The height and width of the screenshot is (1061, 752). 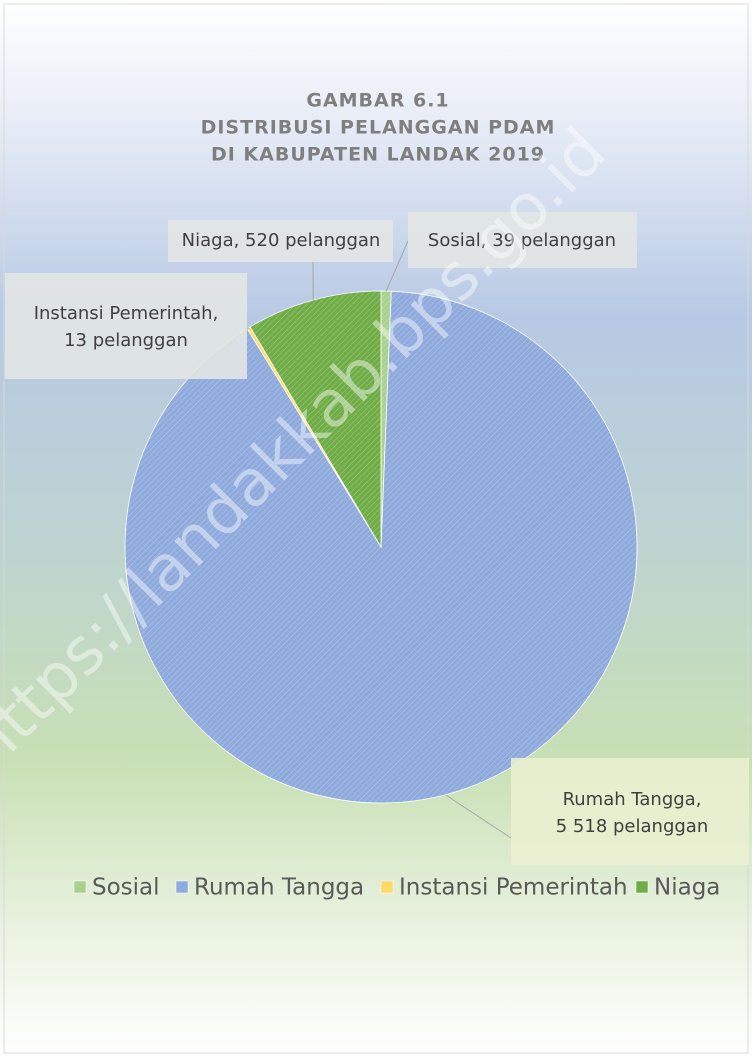 I want to click on legend-label: Instansi Pemerintah, so click(x=513, y=888).